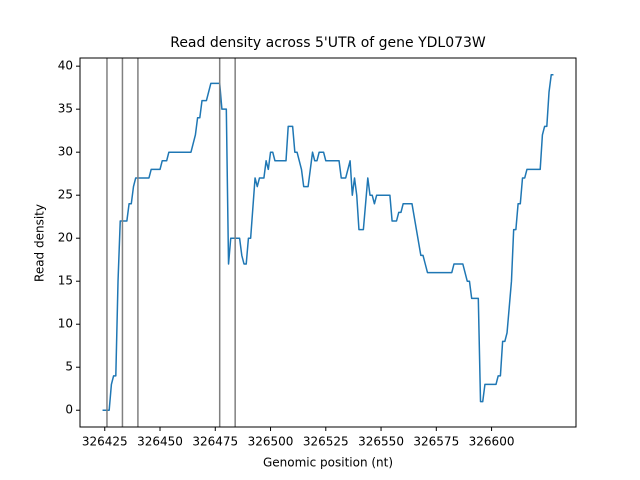 This screenshot has width=640, height=480. What do you see at coordinates (105, 442) in the screenshot?
I see `x-tick-label: 326425` at bounding box center [105, 442].